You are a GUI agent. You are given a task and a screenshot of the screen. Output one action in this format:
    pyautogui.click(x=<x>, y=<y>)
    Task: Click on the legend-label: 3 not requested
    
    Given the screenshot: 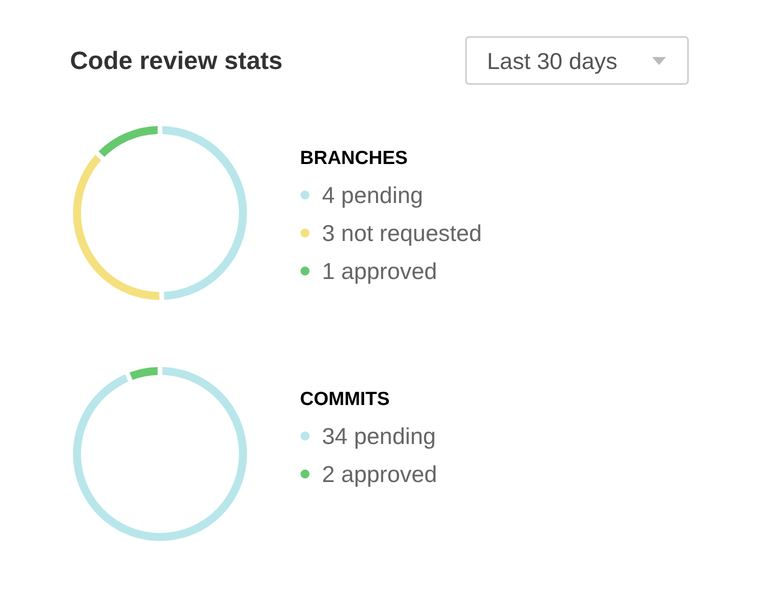 What is the action you would take?
    pyautogui.click(x=402, y=233)
    